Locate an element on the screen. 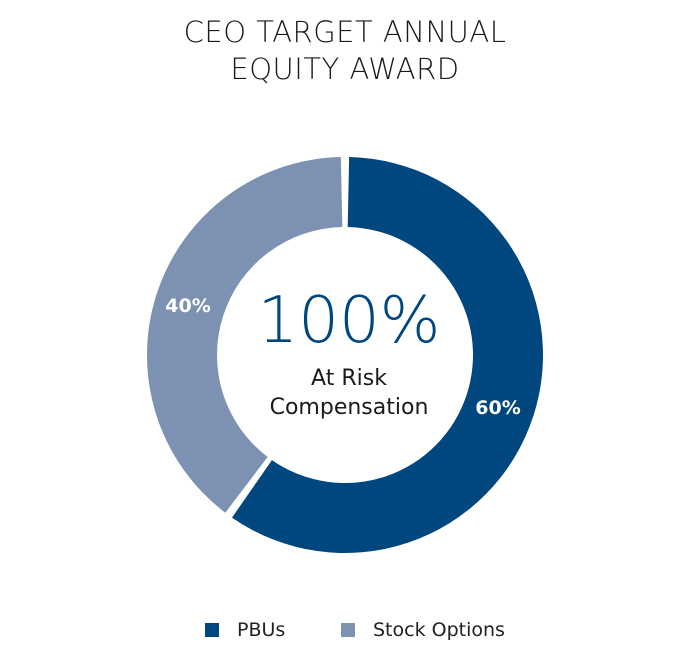  legend-item-pbus: PBUs is located at coordinates (245, 630).